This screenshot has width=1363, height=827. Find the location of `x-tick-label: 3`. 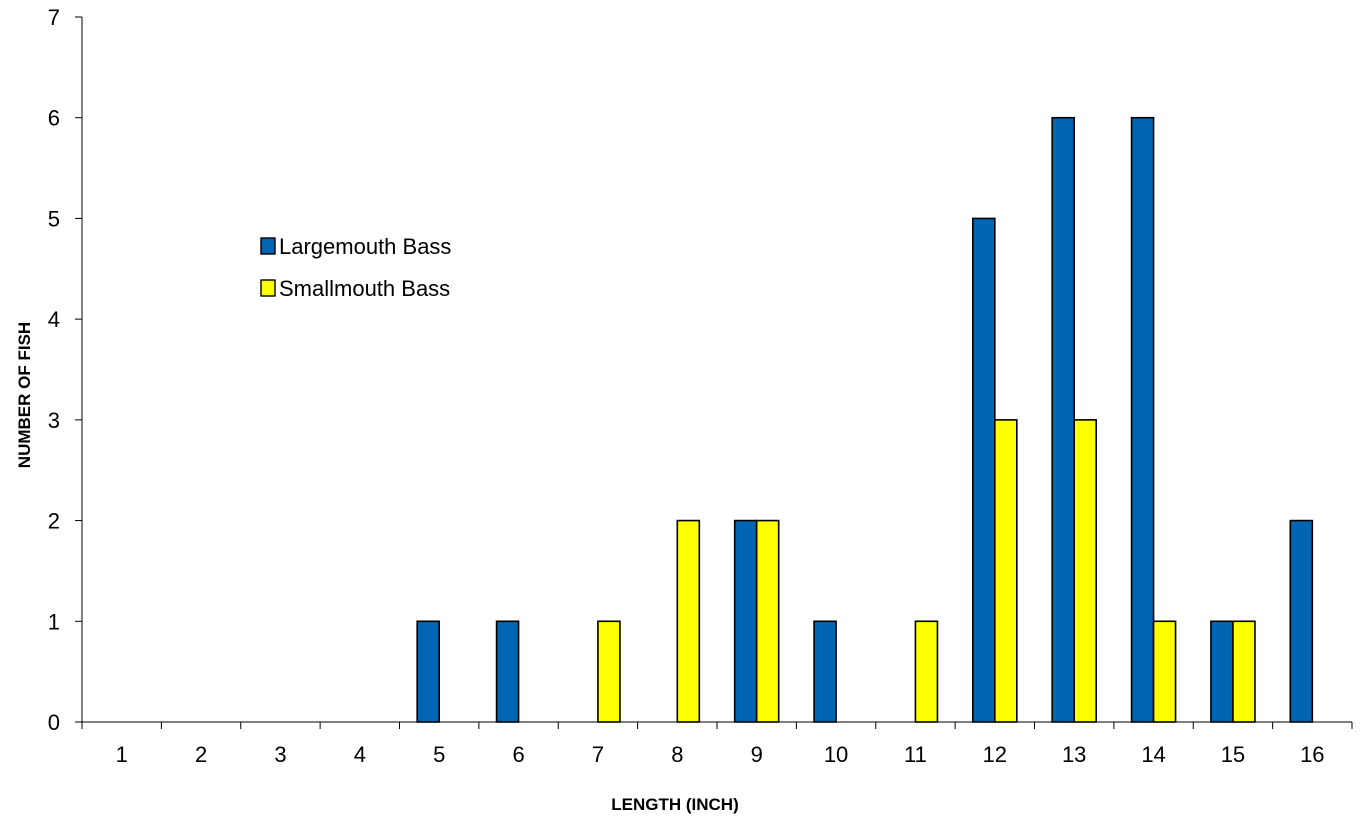

x-tick-label: 3 is located at coordinates (280, 754).